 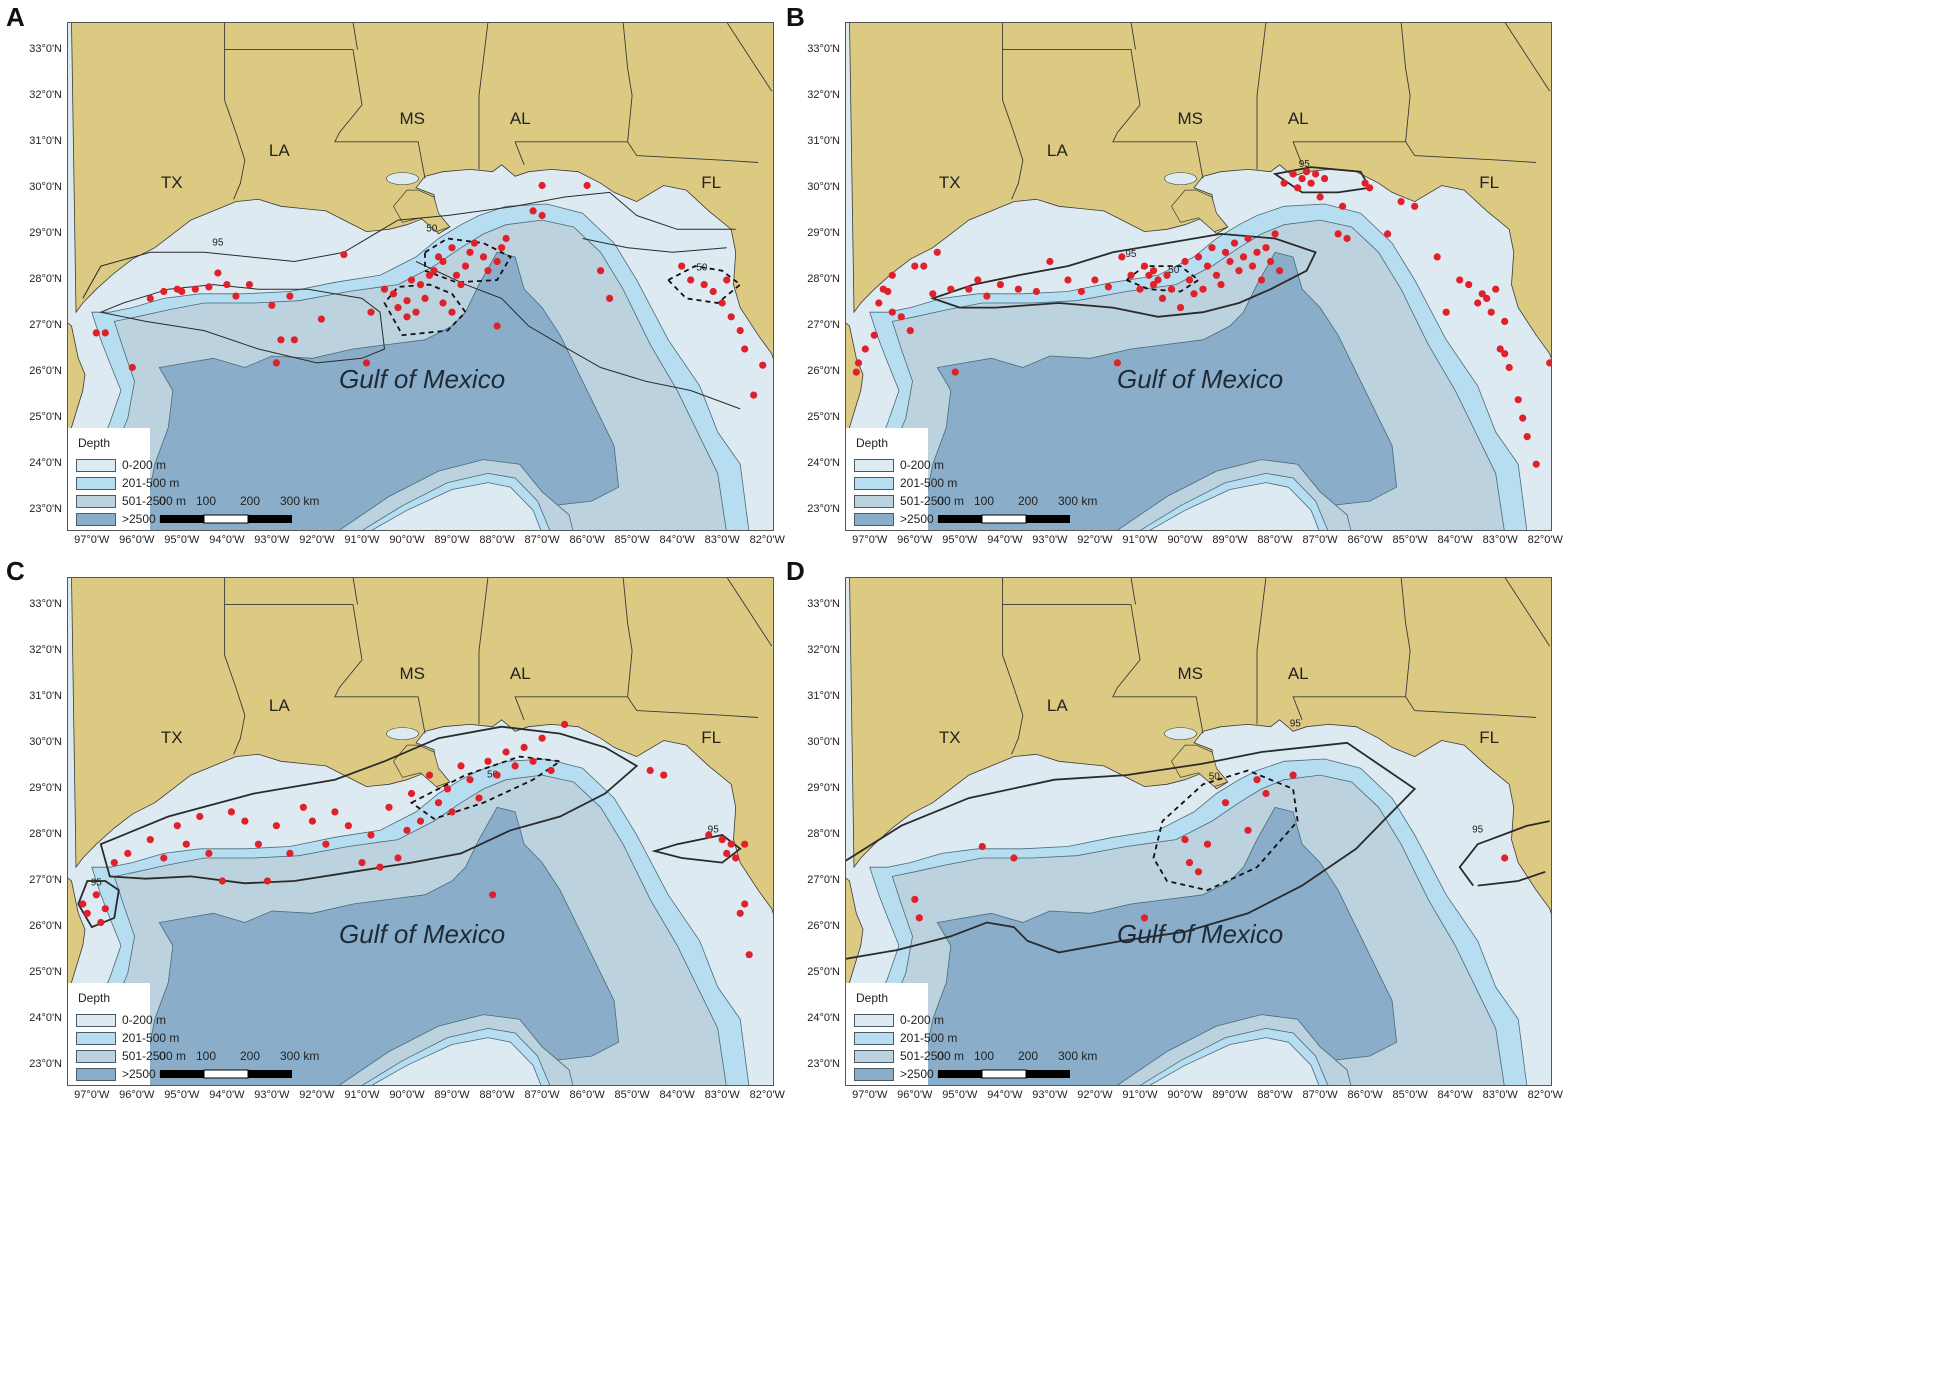 What do you see at coordinates (940, 1056) in the screenshot?
I see `scale-label: 0` at bounding box center [940, 1056].